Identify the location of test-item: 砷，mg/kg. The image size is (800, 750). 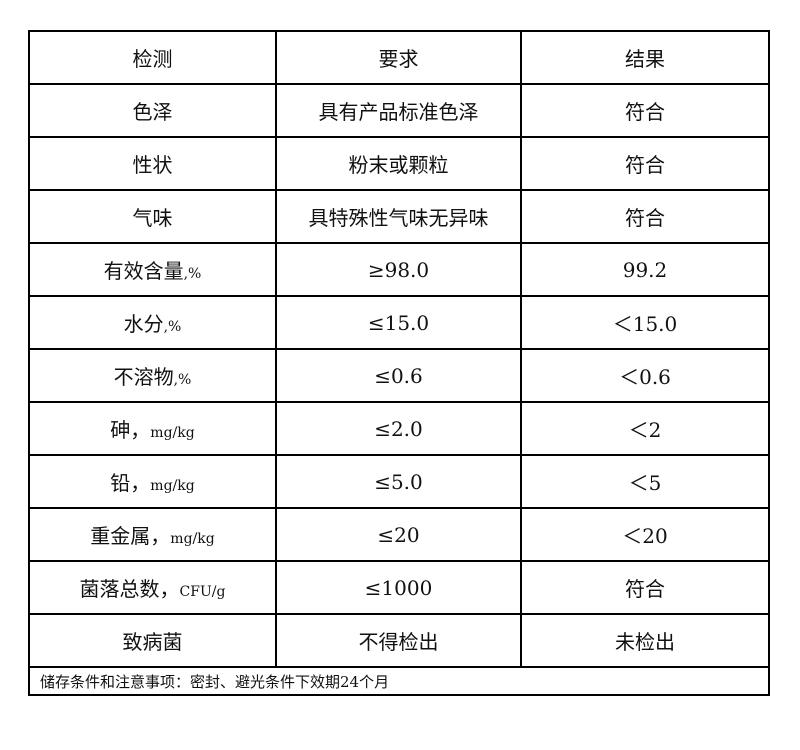
(152, 428).